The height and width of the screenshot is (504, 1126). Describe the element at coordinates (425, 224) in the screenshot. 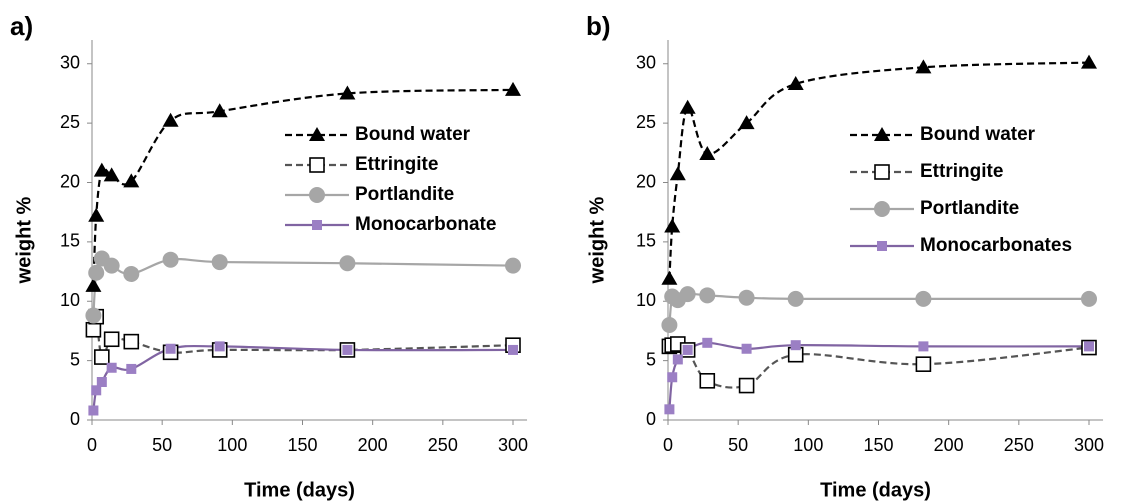

I see `legend-label: Monocarbonate` at that location.